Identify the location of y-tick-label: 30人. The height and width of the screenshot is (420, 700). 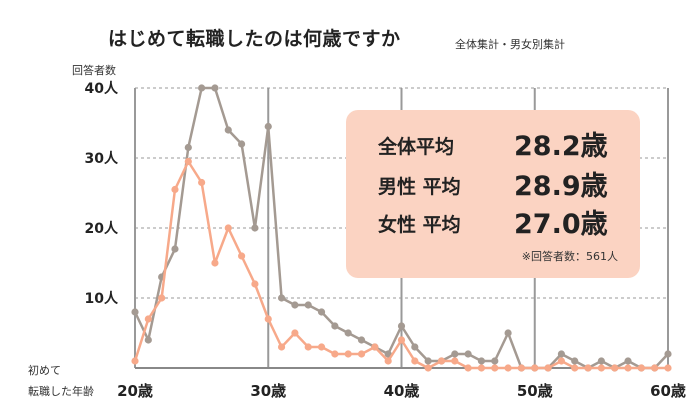
(102, 158).